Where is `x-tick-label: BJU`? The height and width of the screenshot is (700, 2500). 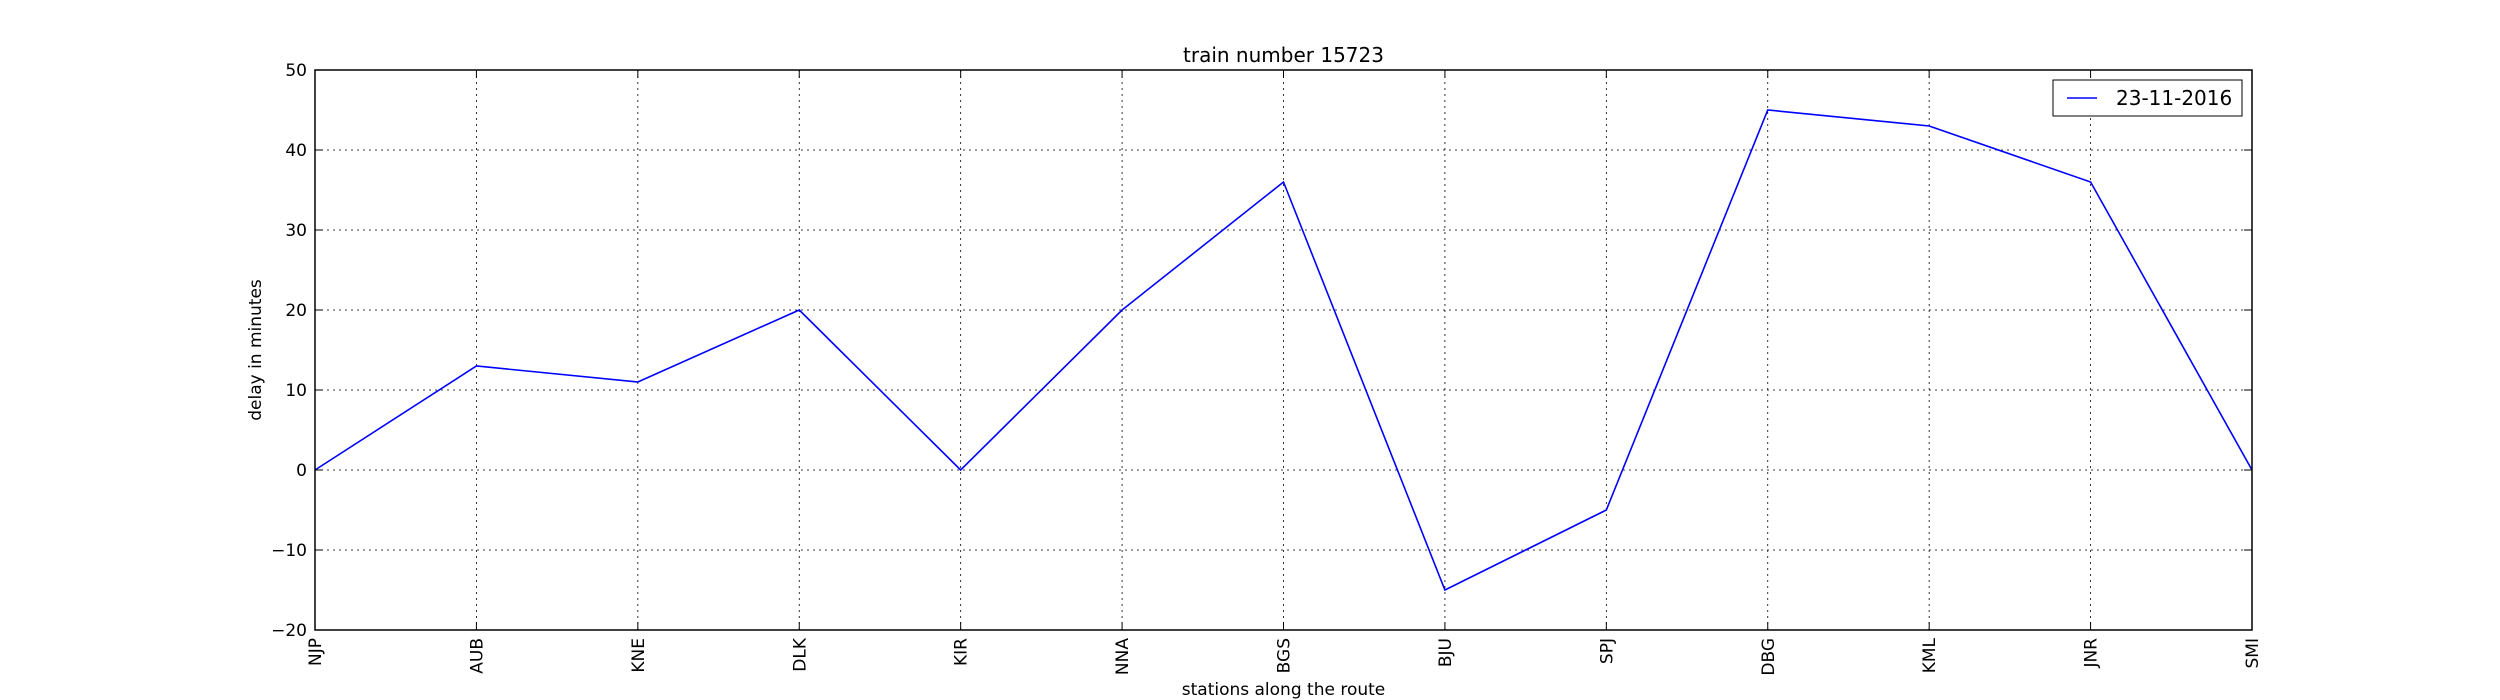
x-tick-label: BJU is located at coordinates (1446, 652).